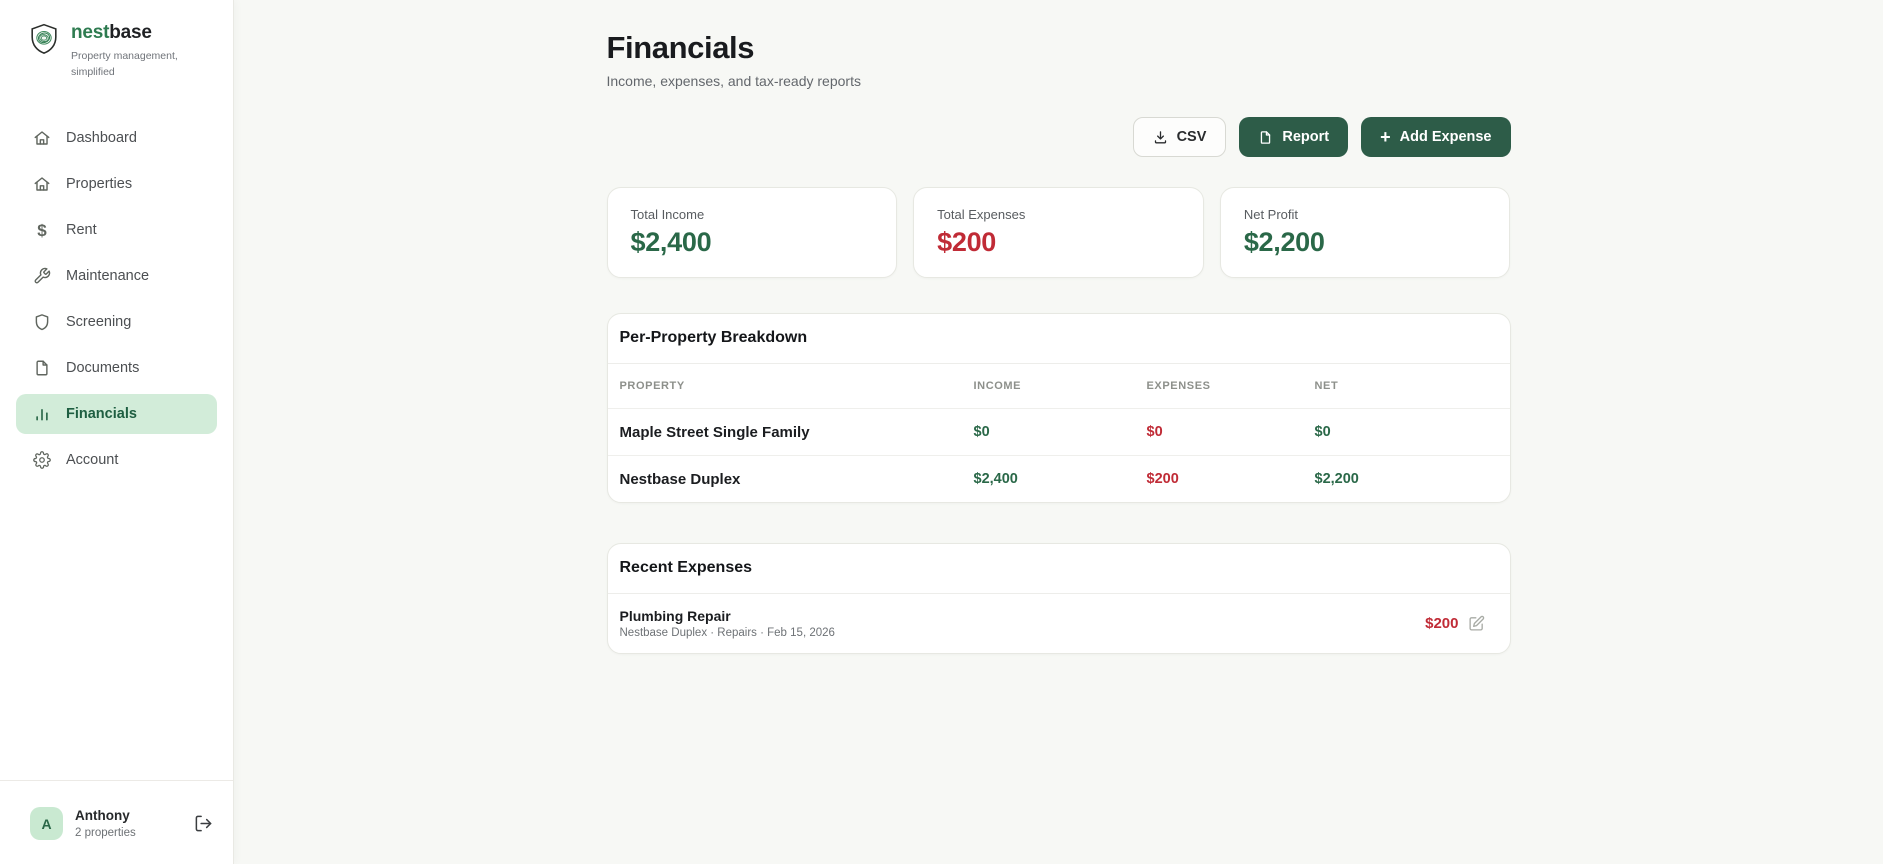 Image resolution: width=1883 pixels, height=864 pixels. I want to click on net-value: $2,200, so click(1336, 479).